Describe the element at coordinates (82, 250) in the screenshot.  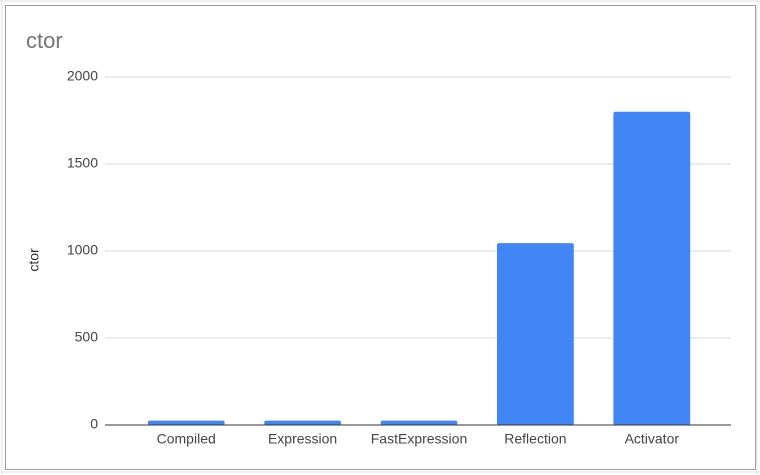
I see `y-tick-label: 1000` at that location.